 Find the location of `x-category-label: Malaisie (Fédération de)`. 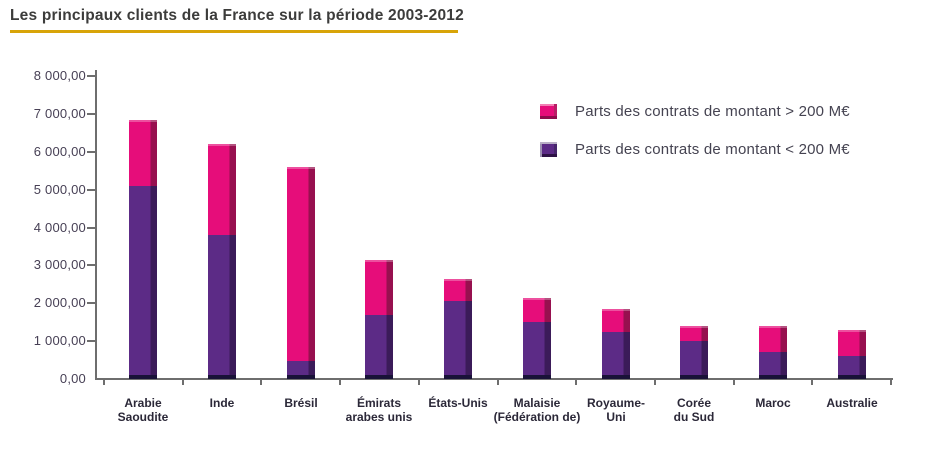

x-category-label: Malaisie (Fédération de) is located at coordinates (537, 410).